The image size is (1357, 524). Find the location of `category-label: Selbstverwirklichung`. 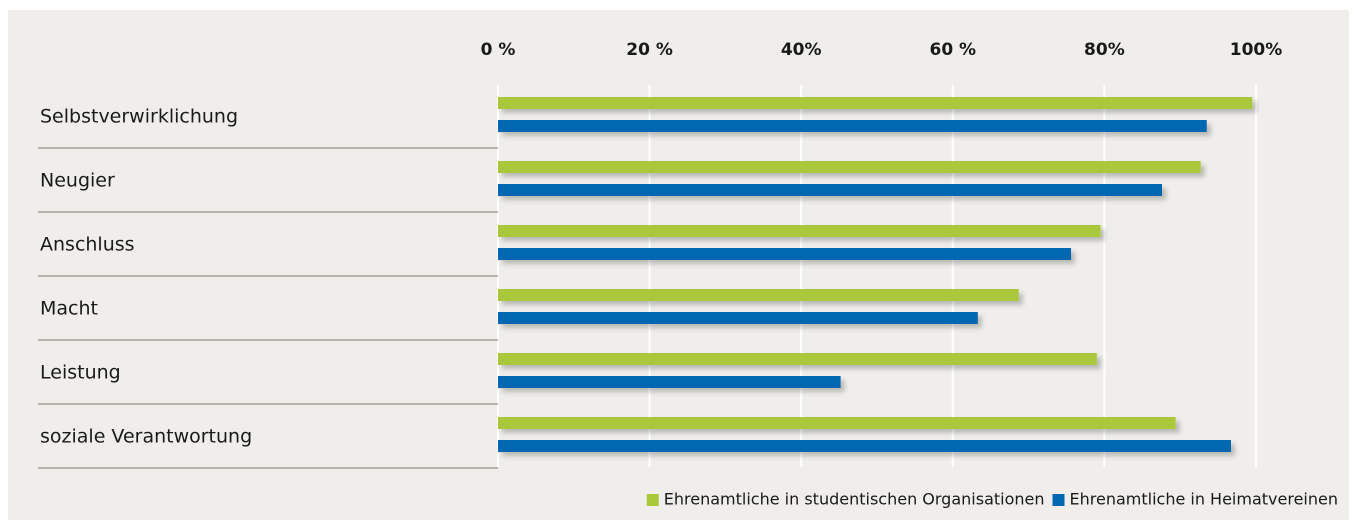

category-label: Selbstverwirklichung is located at coordinates (139, 117).